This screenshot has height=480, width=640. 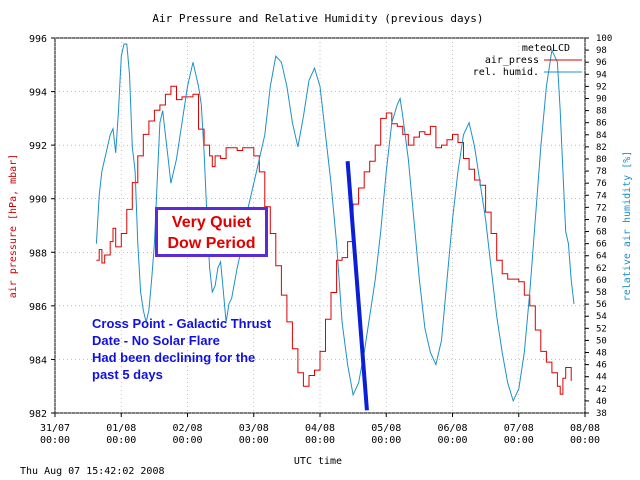 I want to click on right-tick-label: 56, so click(x=601, y=305).